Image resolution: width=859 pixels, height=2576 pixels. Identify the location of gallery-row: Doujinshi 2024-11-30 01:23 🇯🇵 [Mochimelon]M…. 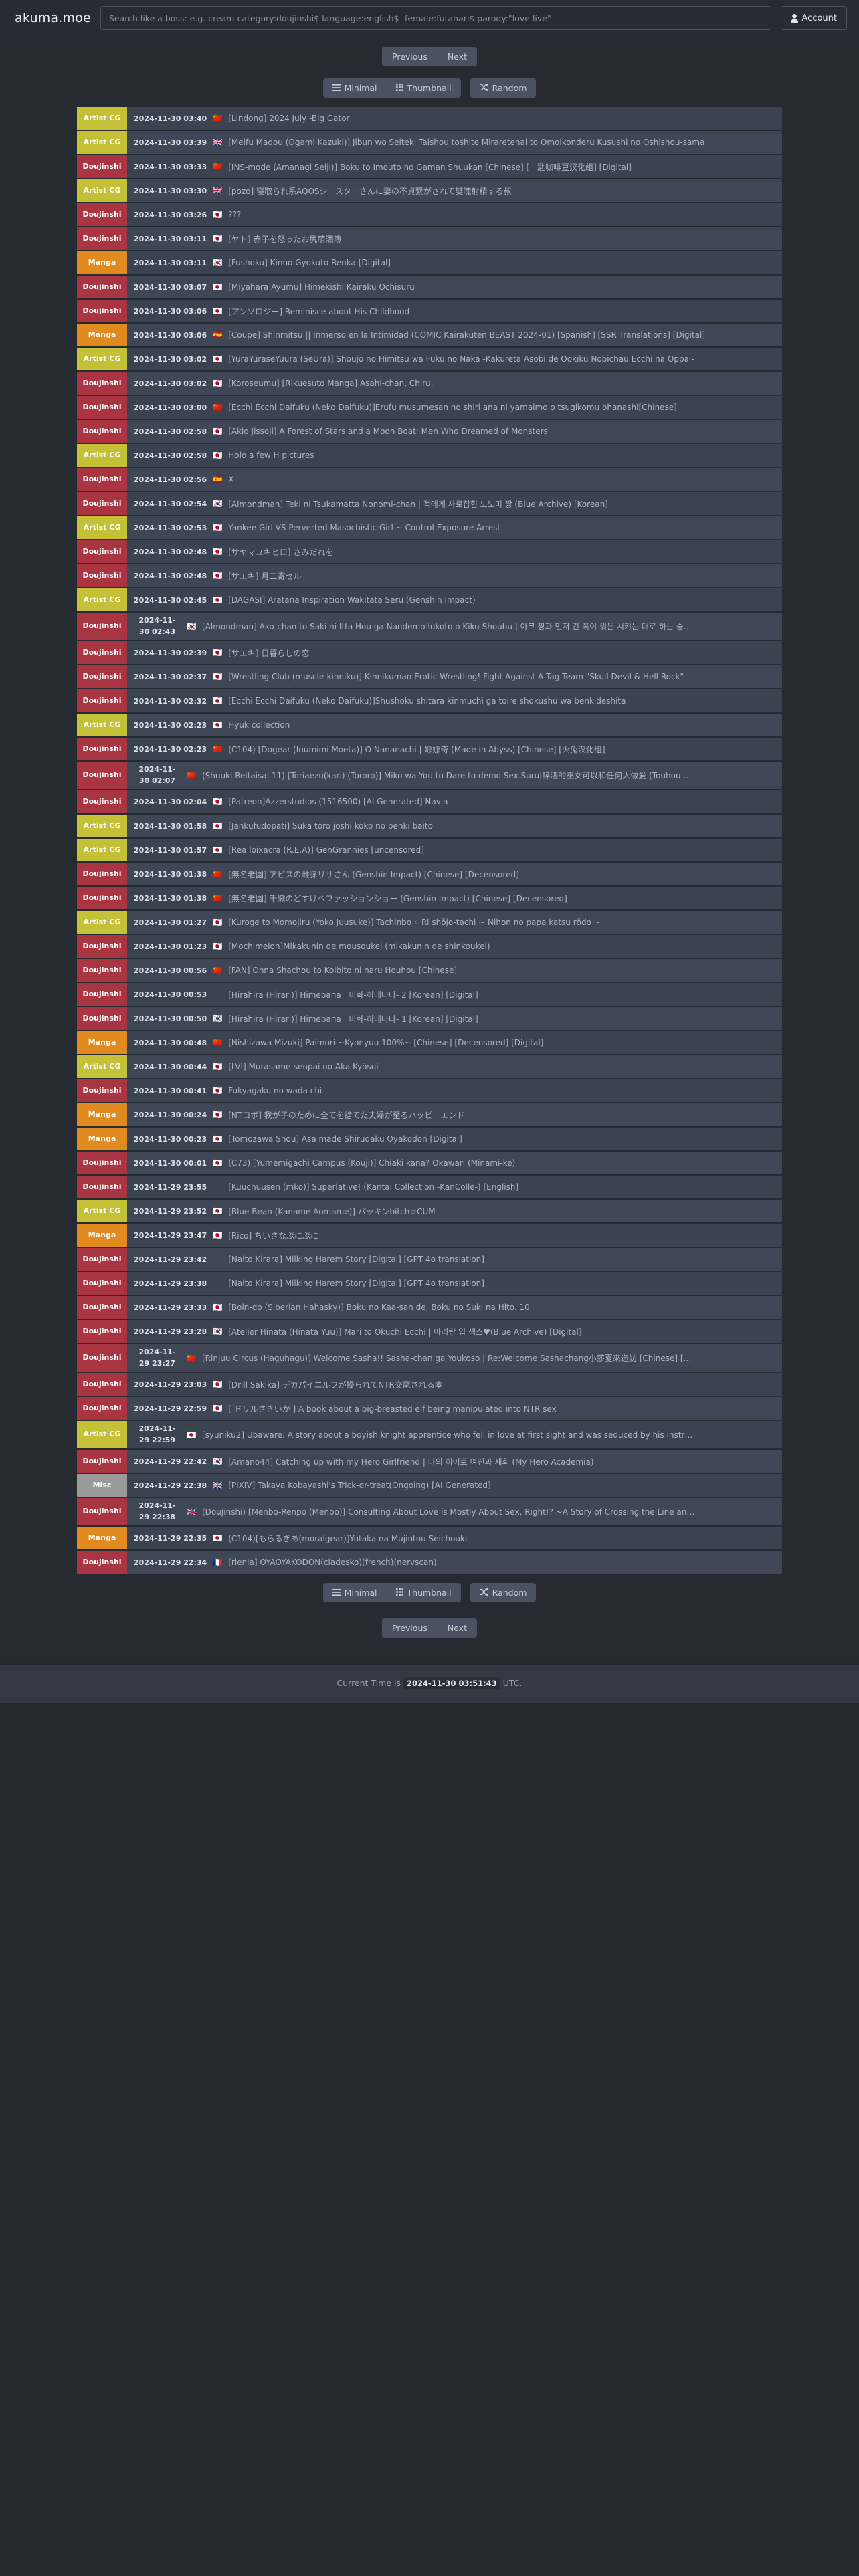
(429, 947).